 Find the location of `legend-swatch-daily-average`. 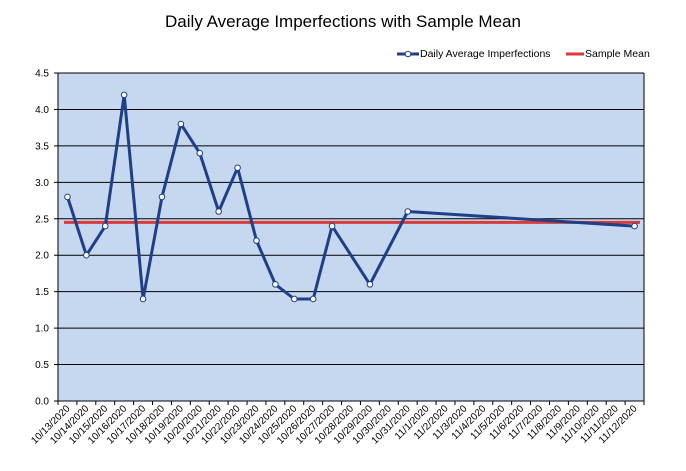

legend-swatch-daily-average is located at coordinates (408, 54).